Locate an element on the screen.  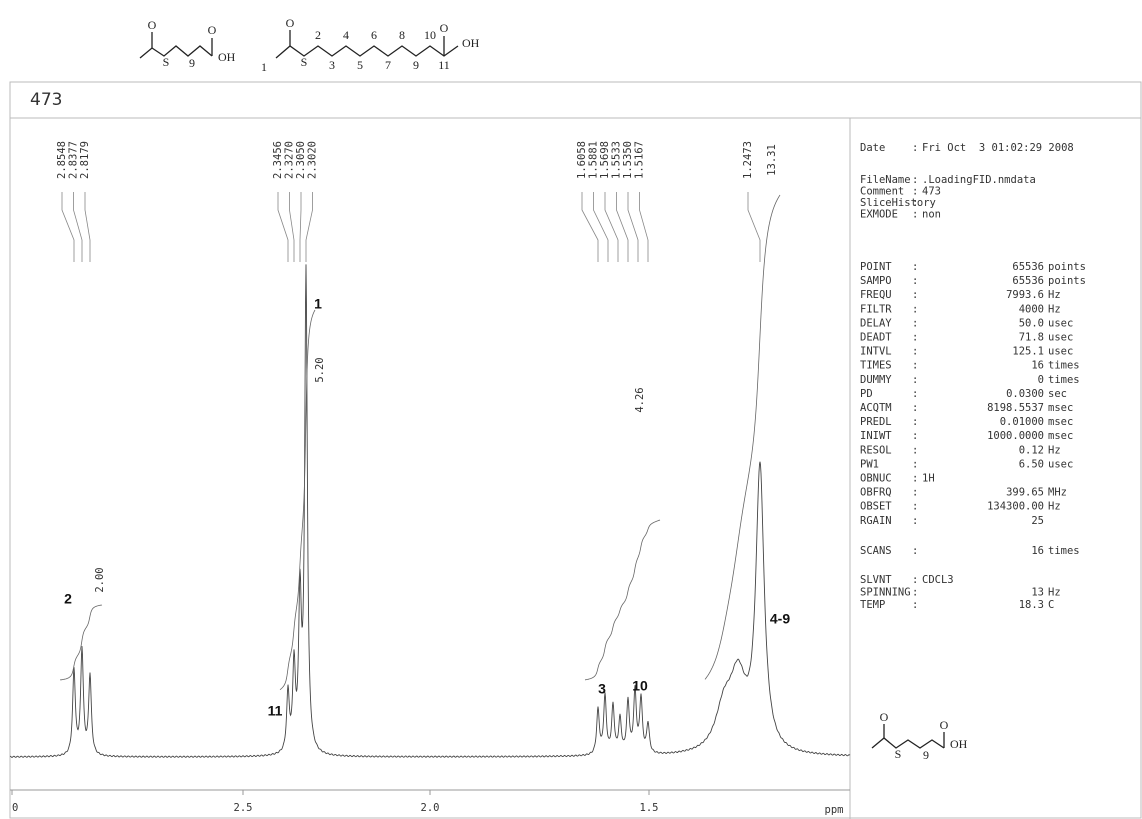
param-key: RGAIN is located at coordinates (876, 521).